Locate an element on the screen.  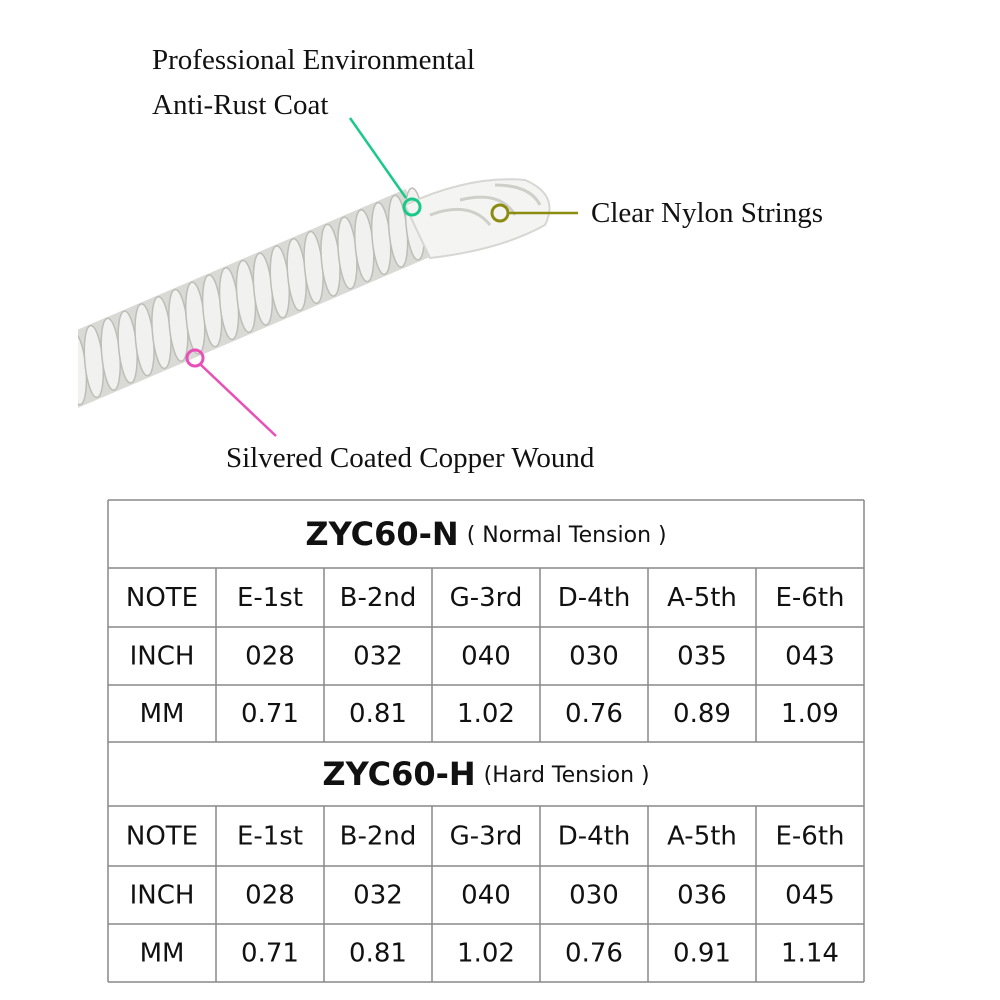
model-name: ZYC60-N is located at coordinates (381, 534).